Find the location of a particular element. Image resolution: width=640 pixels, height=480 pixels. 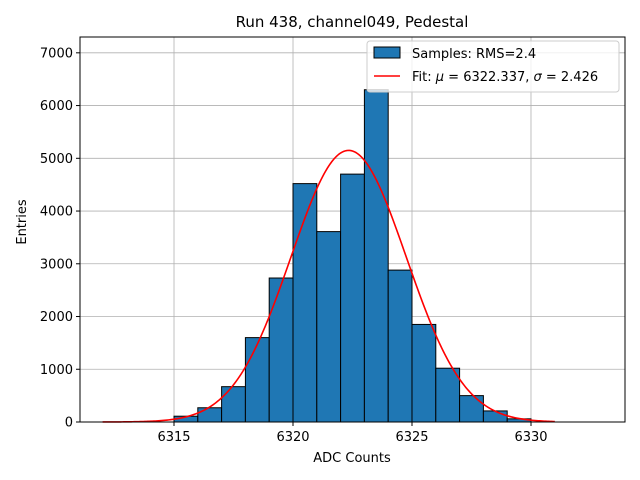

legend-fit-mu-symbol: μ is located at coordinates (439, 77).